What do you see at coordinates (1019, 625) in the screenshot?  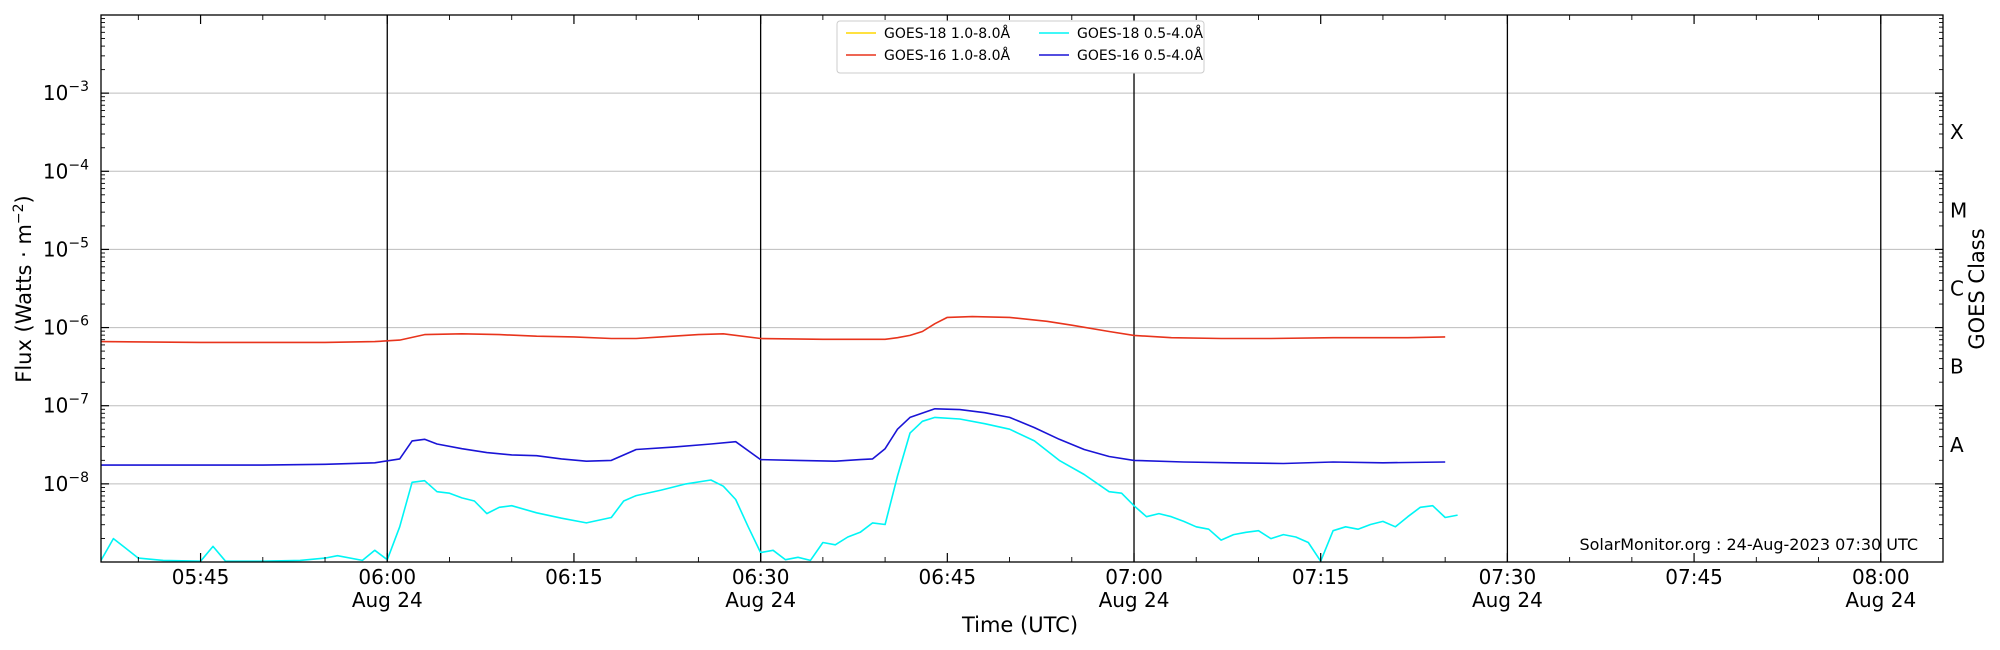 I see `x-axis-title: Time (UTC)` at bounding box center [1019, 625].